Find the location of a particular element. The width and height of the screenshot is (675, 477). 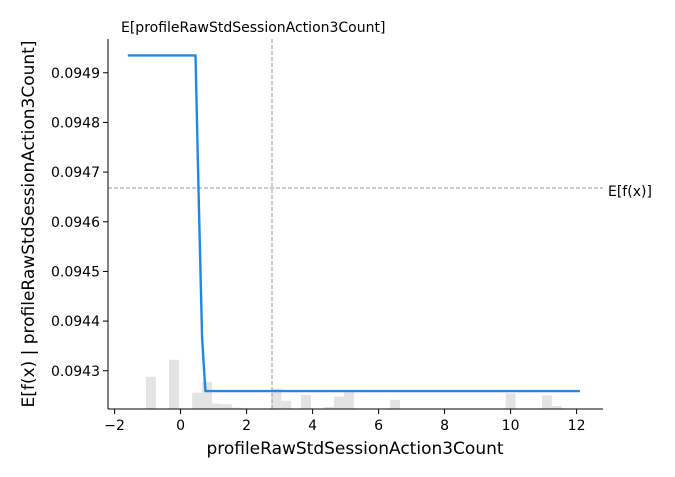

y-tick-label: 0.0948 is located at coordinates (75, 123).